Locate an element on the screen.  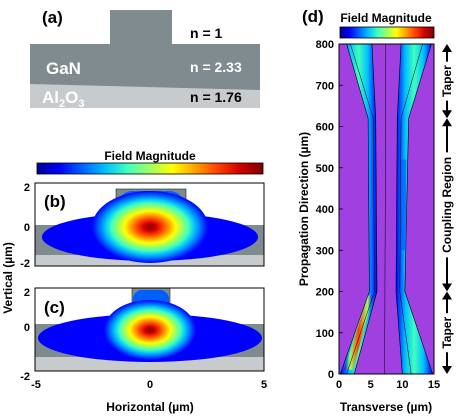
right-coupling-intensity is located at coordinates (403, 205).